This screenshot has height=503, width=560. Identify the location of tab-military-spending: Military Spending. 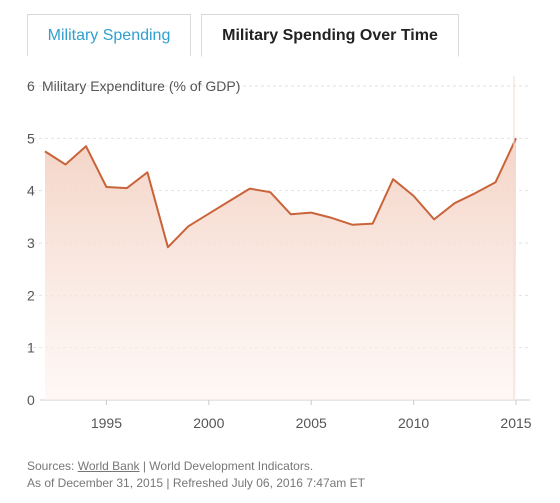
(109, 35).